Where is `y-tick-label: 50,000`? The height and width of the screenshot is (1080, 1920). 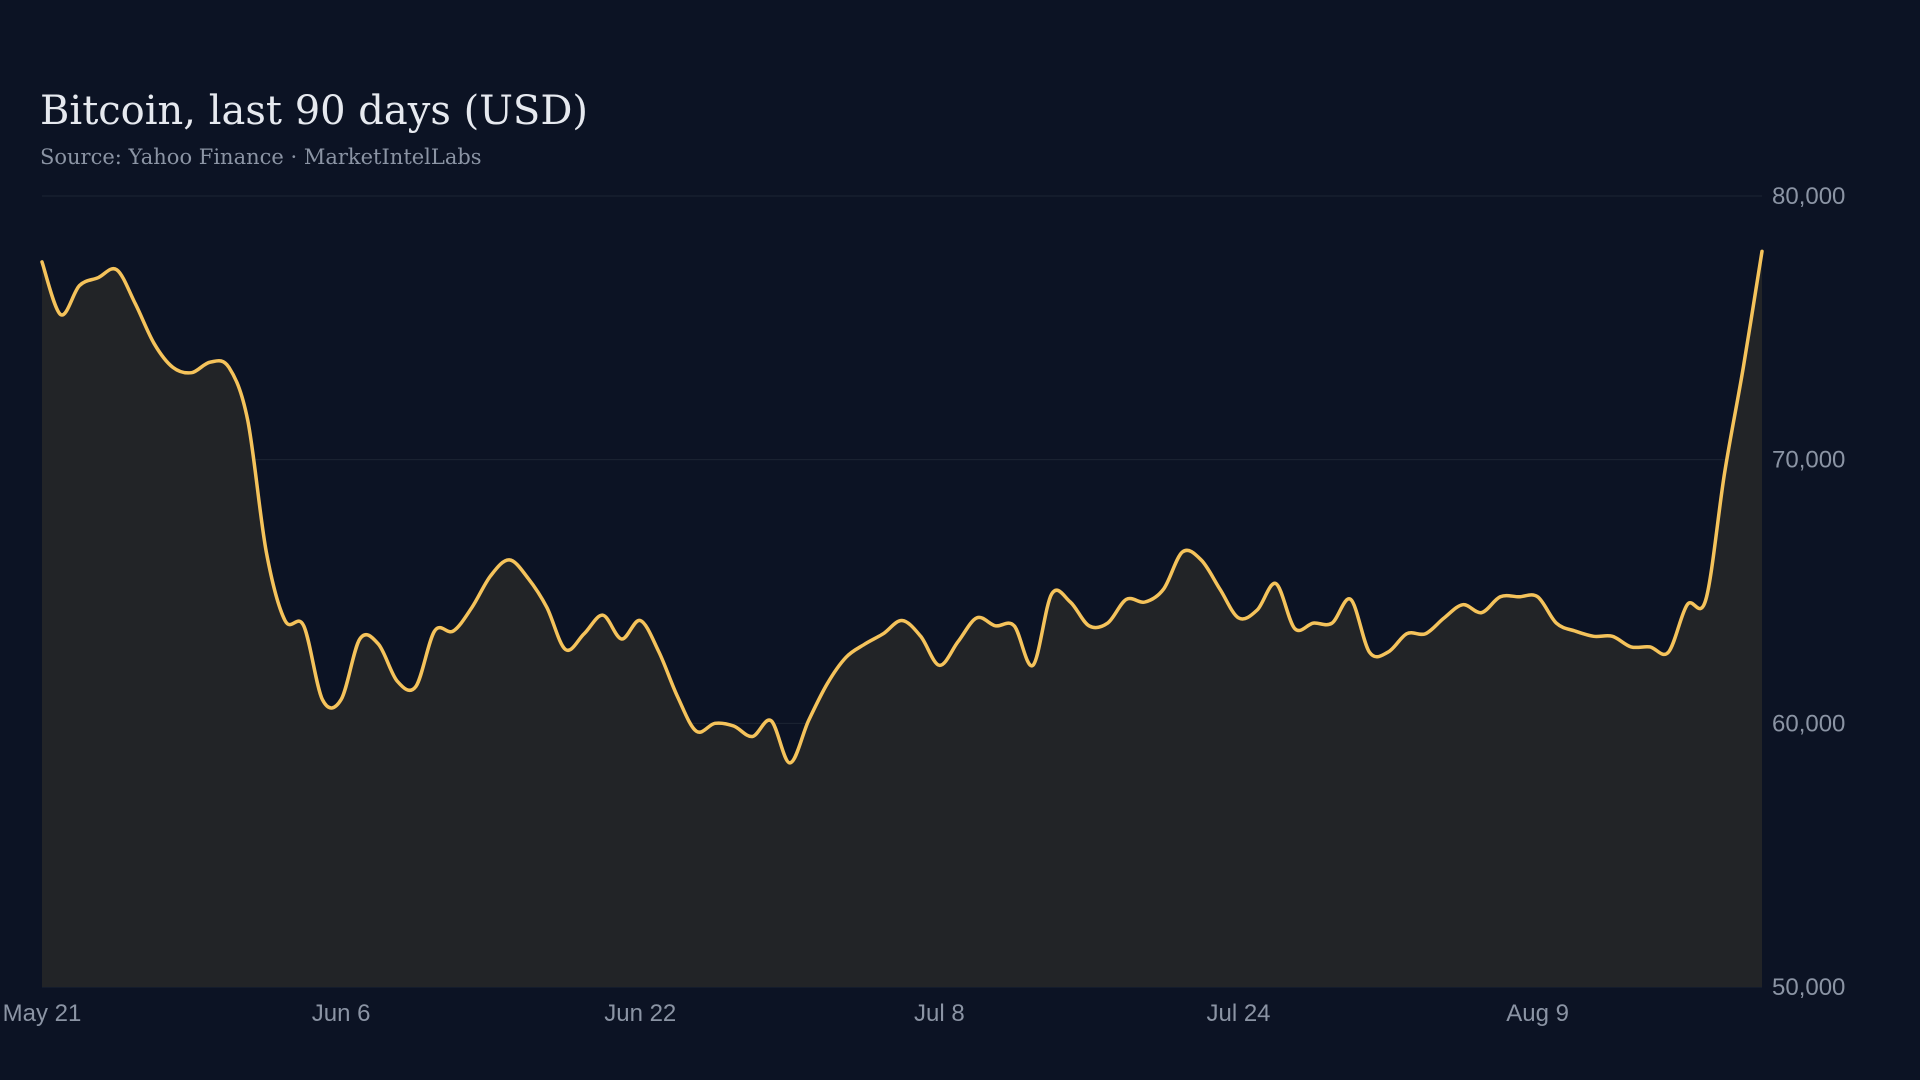 y-tick-label: 50,000 is located at coordinates (1808, 987).